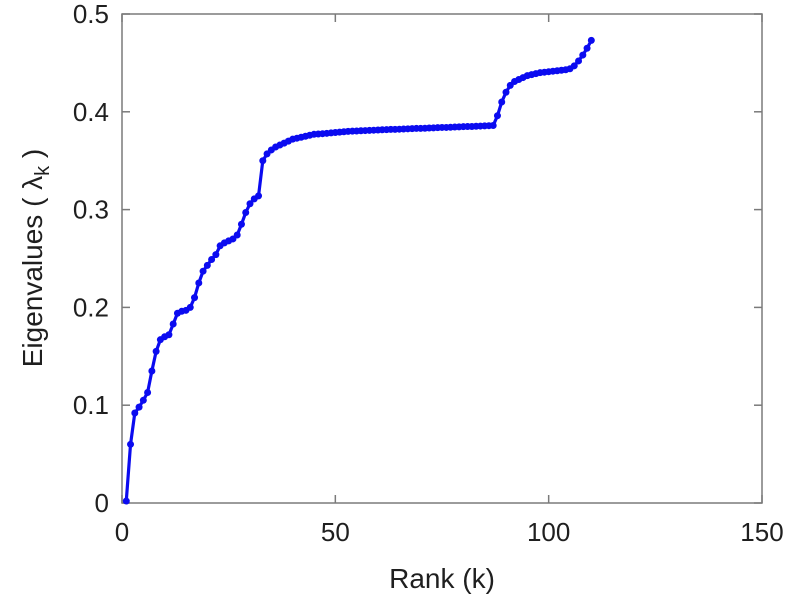  What do you see at coordinates (91, 405) in the screenshot?
I see `y-tick-label: 0.1` at bounding box center [91, 405].